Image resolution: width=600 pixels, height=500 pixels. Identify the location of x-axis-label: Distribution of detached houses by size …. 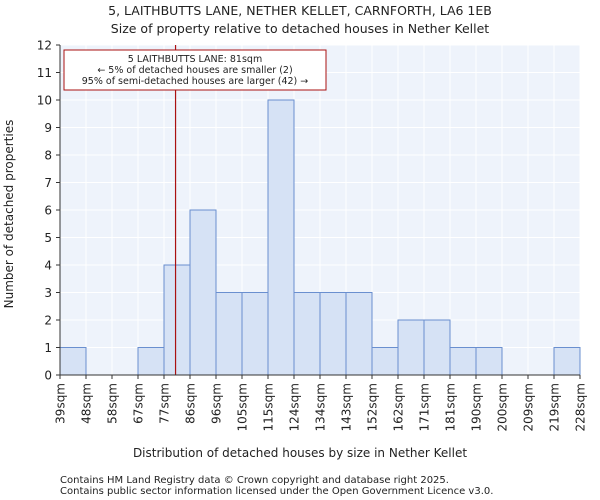
(300, 453).